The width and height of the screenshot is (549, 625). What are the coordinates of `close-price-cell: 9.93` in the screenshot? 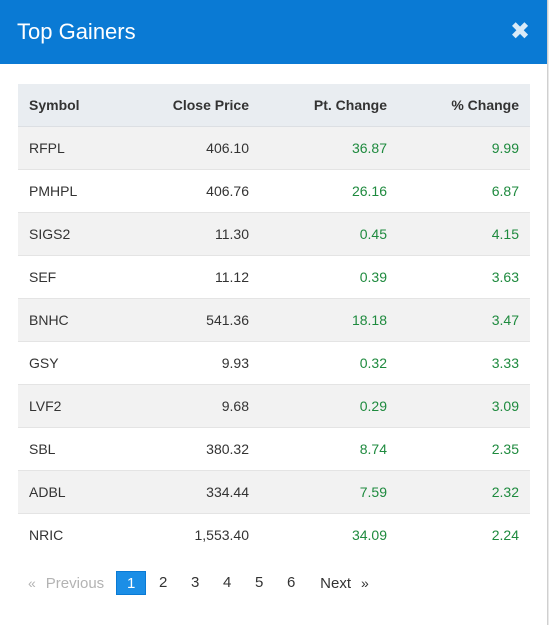 It's located at (194, 362).